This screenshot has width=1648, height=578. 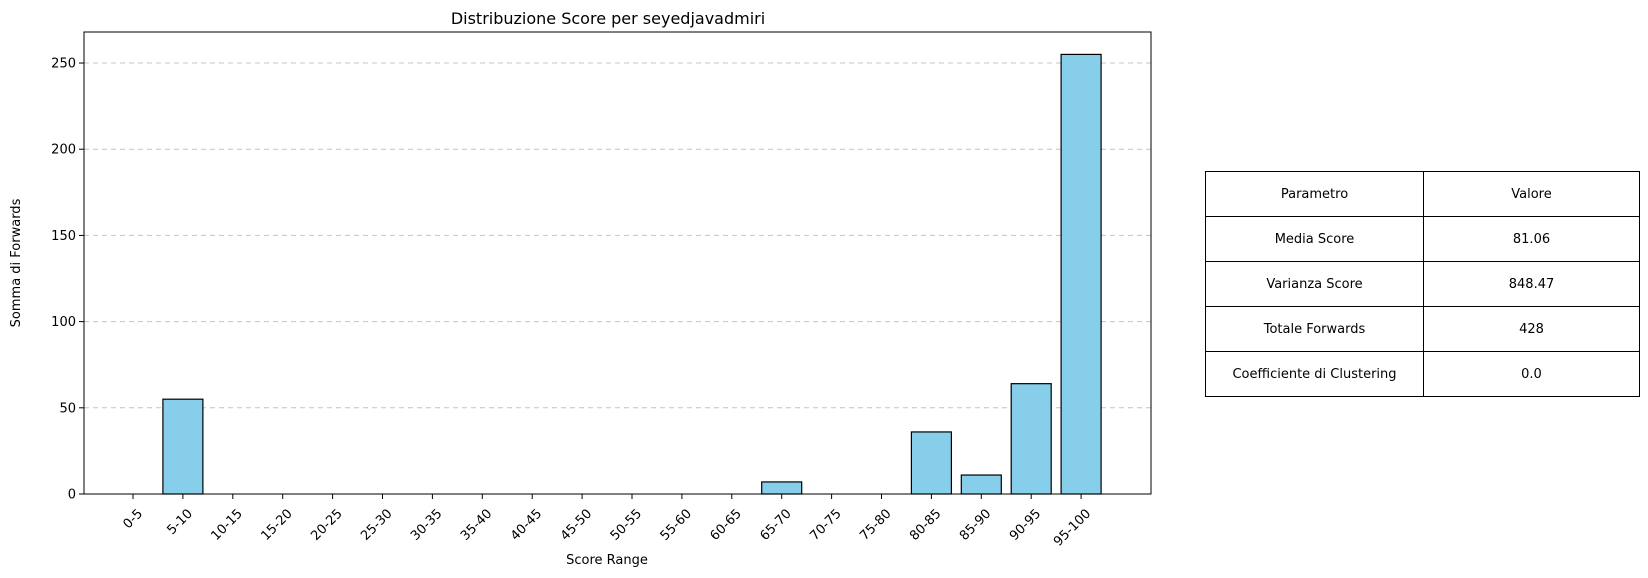 I want to click on table-row: Media Score 81.06, so click(x=1422, y=239).